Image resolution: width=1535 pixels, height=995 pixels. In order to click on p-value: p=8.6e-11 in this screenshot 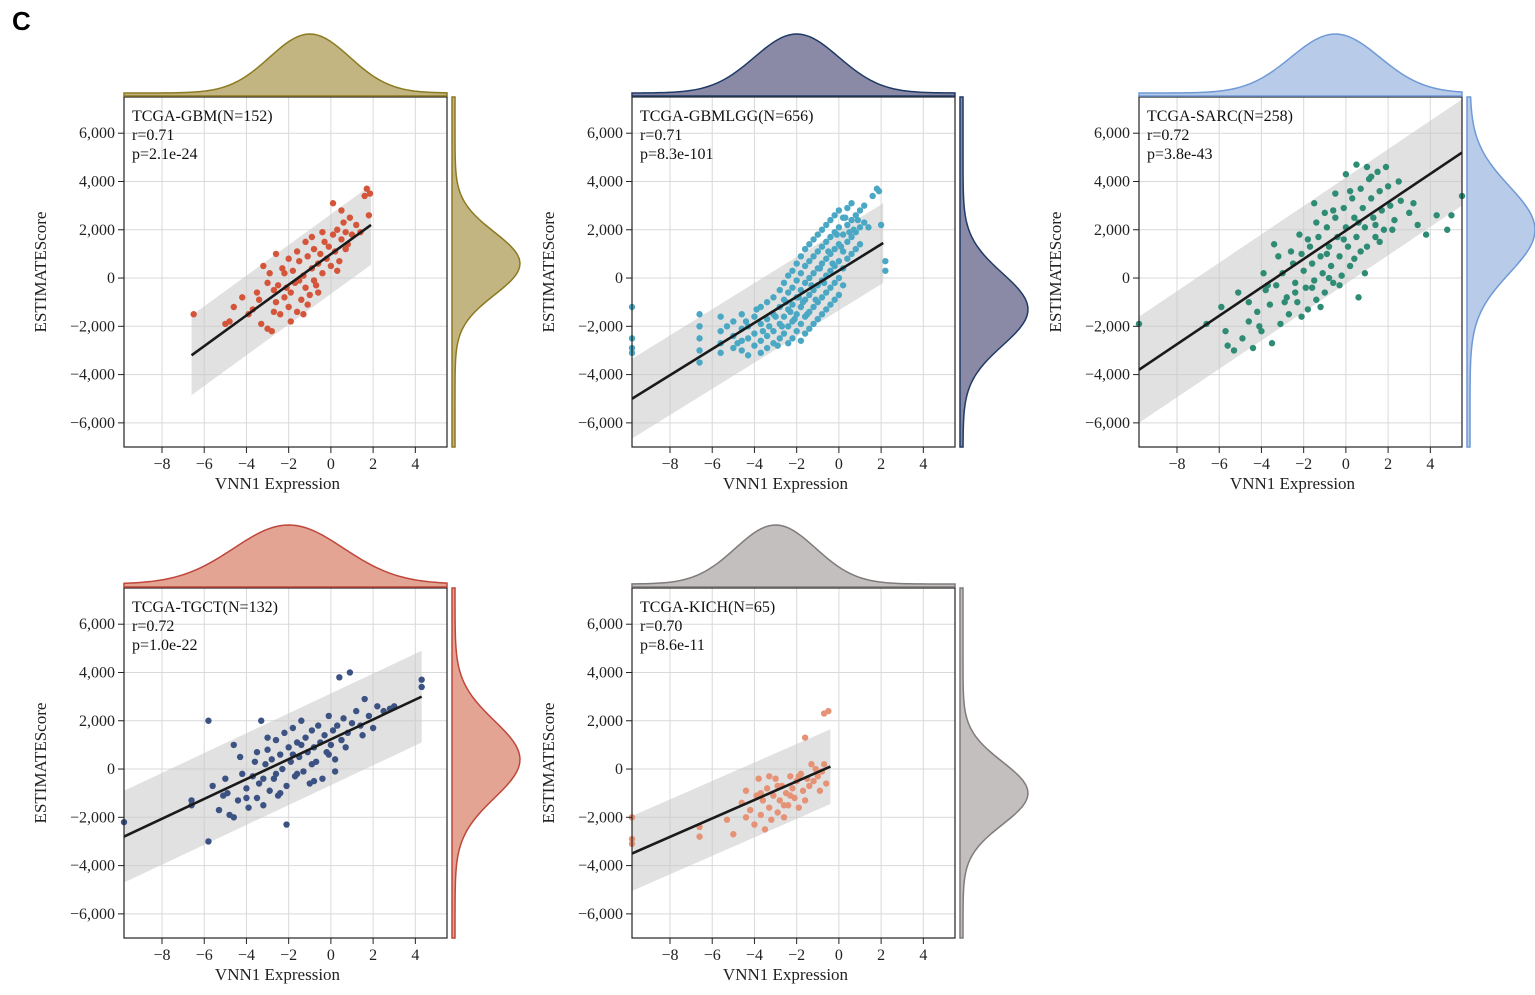, I will do `click(672, 645)`.